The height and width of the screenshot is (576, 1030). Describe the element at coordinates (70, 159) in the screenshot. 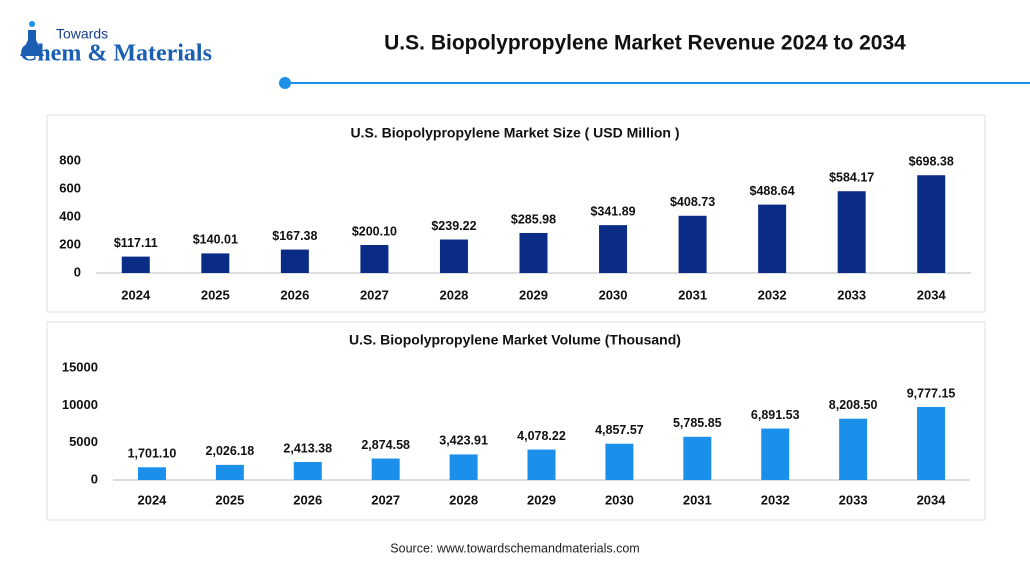

I see `y-tick-label: 800` at that location.